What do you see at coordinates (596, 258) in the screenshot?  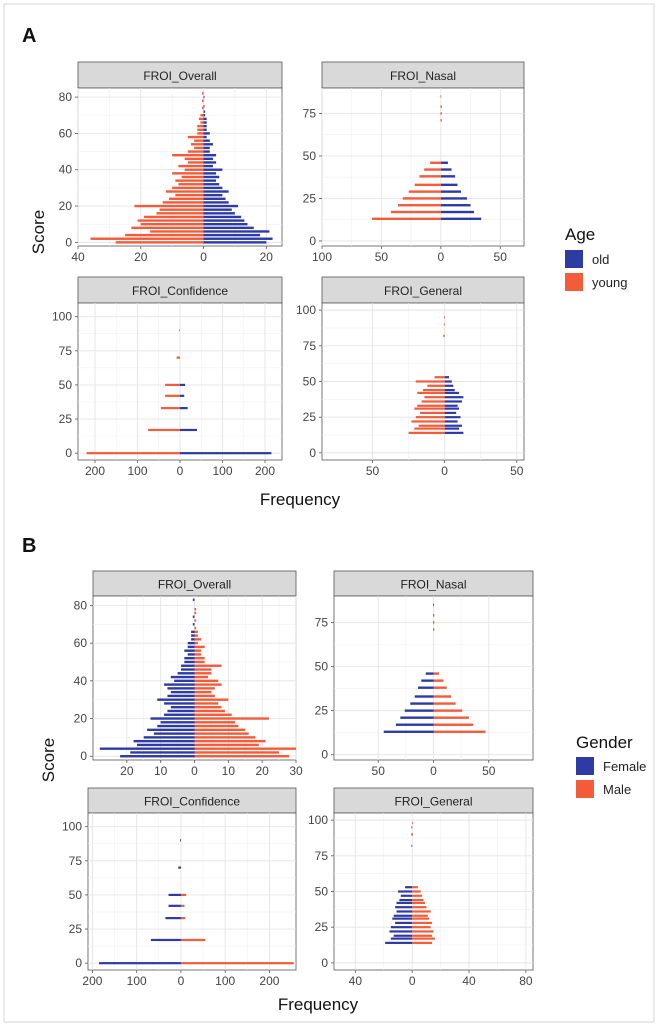 I see `panel-a-legend: Age old young` at bounding box center [596, 258].